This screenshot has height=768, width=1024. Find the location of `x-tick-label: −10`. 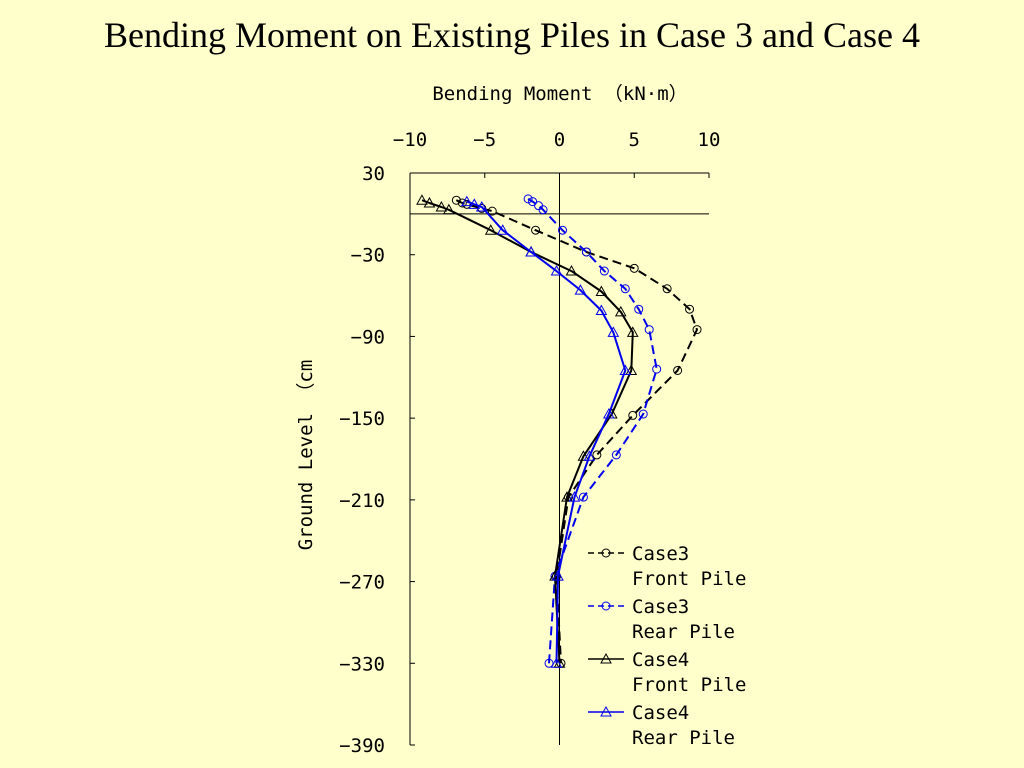

x-tick-label: −10 is located at coordinates (410, 140).